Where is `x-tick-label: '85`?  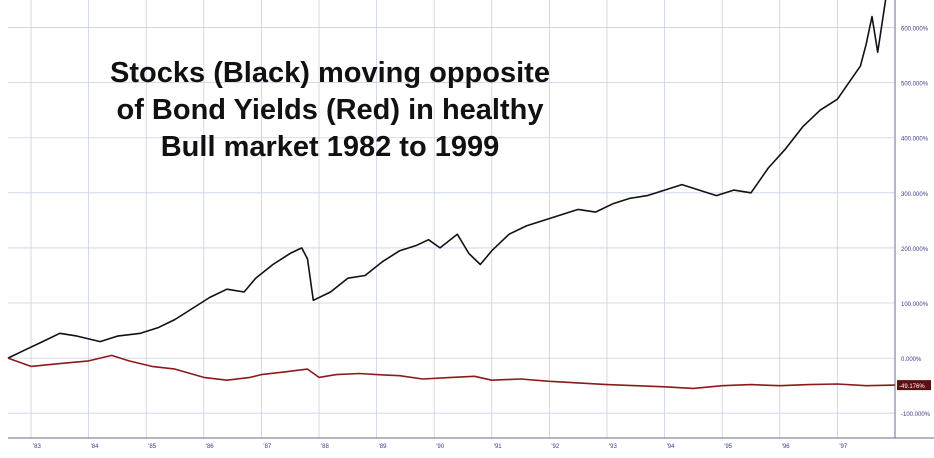 x-tick-label: '85 is located at coordinates (152, 447).